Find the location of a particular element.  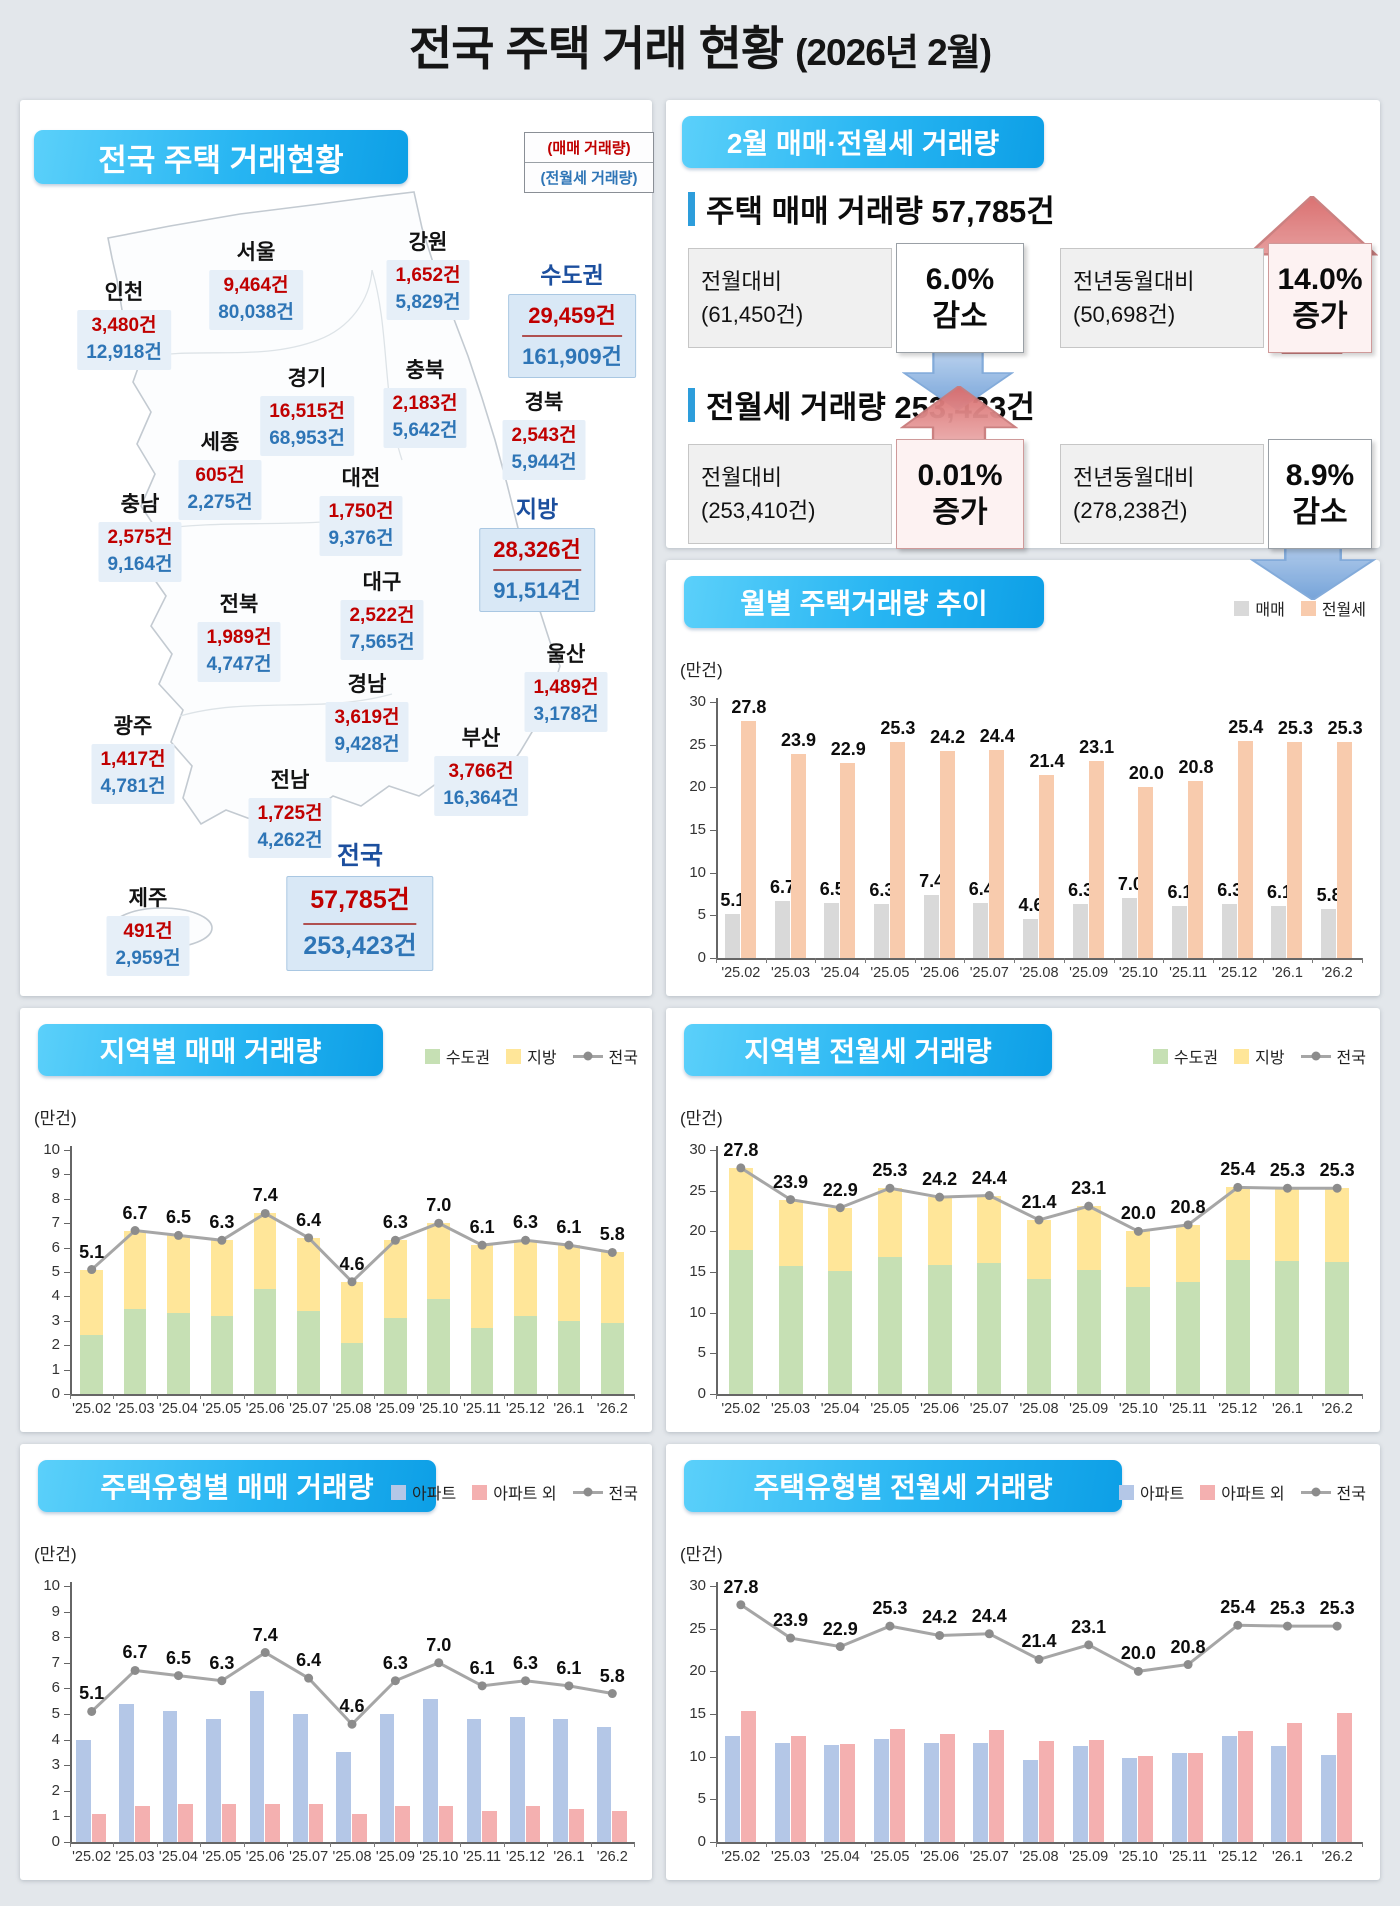

page-title-main: 전국 주택 거래 현황 is located at coordinates (596, 48).